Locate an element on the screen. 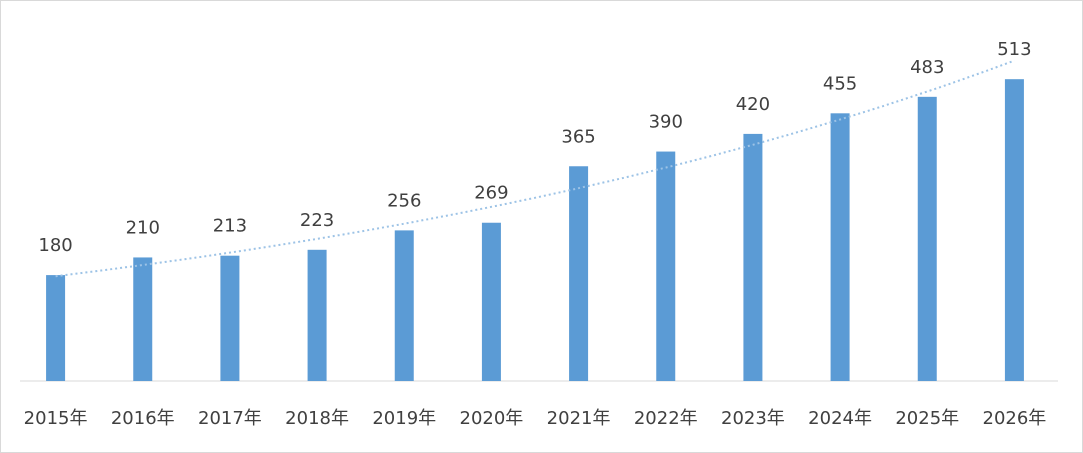 The width and height of the screenshot is (1083, 453). data-label: 390 is located at coordinates (666, 122).